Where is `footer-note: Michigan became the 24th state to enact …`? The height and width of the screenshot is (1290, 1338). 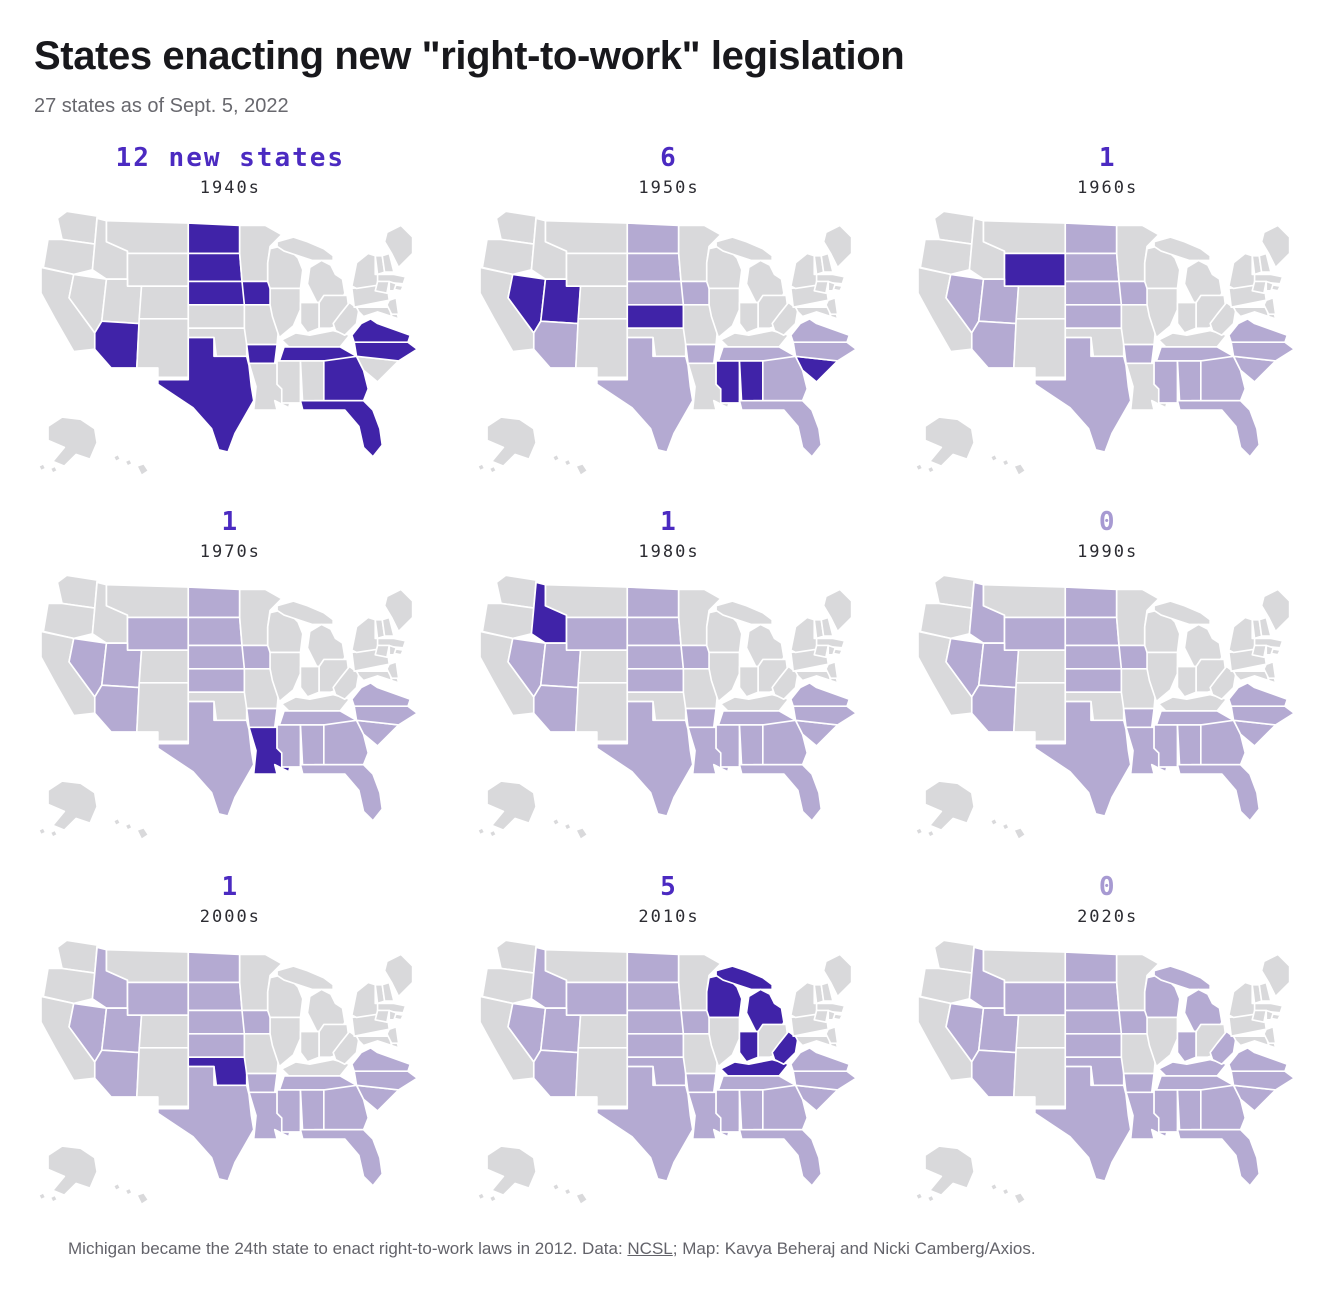
footer-note: Michigan became the 24th state to enact … is located at coordinates (669, 1249).